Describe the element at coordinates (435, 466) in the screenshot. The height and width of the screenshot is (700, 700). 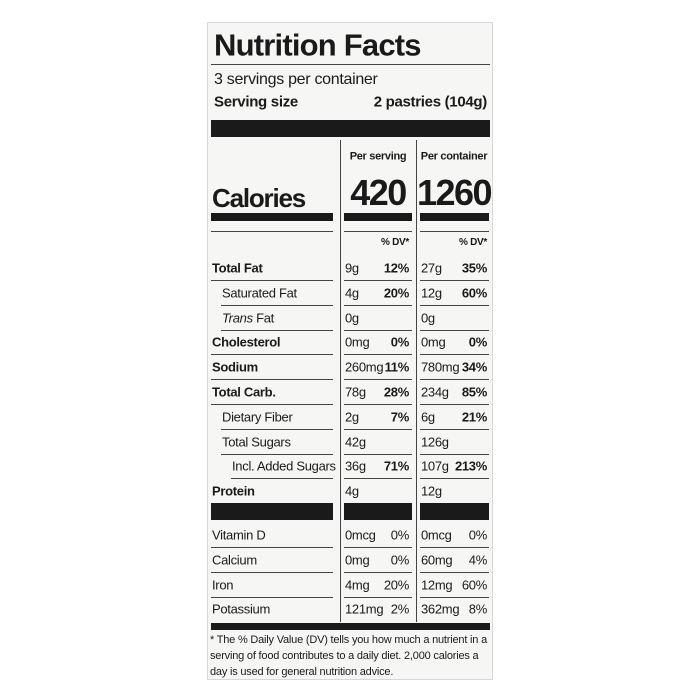
I see `amount: 107g` at that location.